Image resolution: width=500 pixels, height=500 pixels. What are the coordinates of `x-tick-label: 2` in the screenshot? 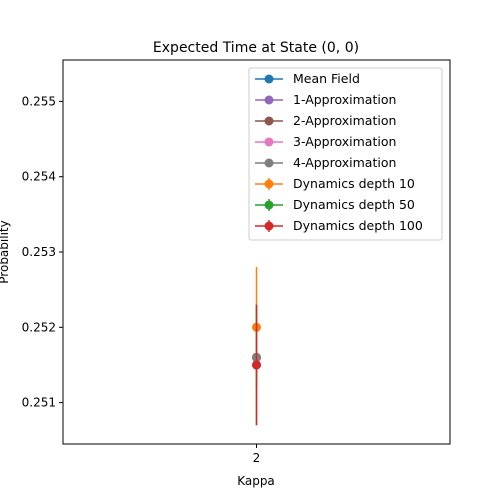 It's located at (257, 458).